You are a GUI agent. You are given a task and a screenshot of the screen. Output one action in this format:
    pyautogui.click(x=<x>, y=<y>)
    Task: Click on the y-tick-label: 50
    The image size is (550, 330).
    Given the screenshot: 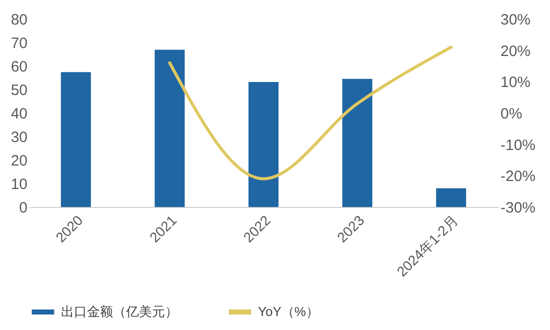 What is the action you would take?
    pyautogui.click(x=19, y=90)
    